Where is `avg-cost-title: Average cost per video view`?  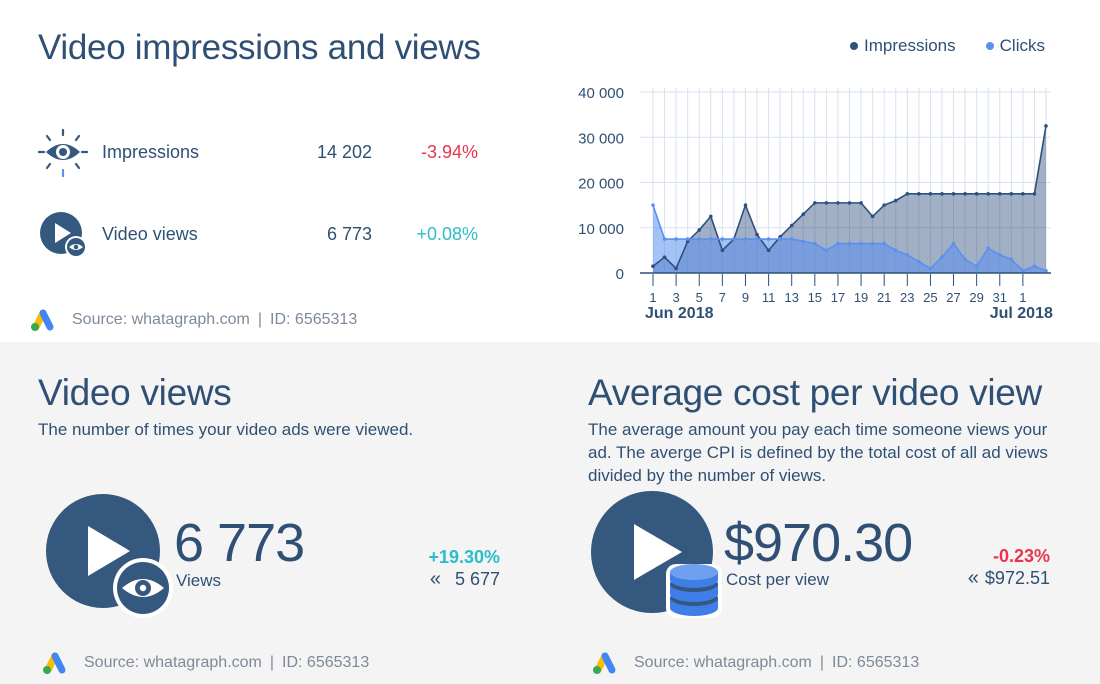 avg-cost-title: Average cost per video view is located at coordinates (815, 392).